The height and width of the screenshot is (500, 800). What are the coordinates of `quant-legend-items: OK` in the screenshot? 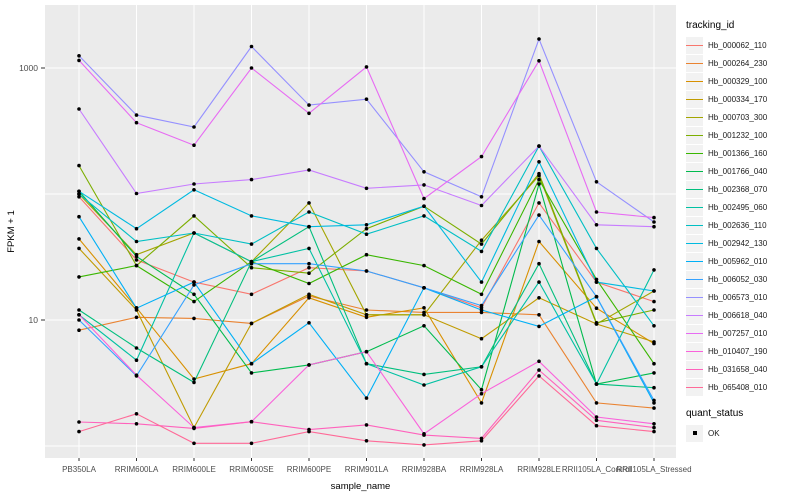 It's located at (743, 433).